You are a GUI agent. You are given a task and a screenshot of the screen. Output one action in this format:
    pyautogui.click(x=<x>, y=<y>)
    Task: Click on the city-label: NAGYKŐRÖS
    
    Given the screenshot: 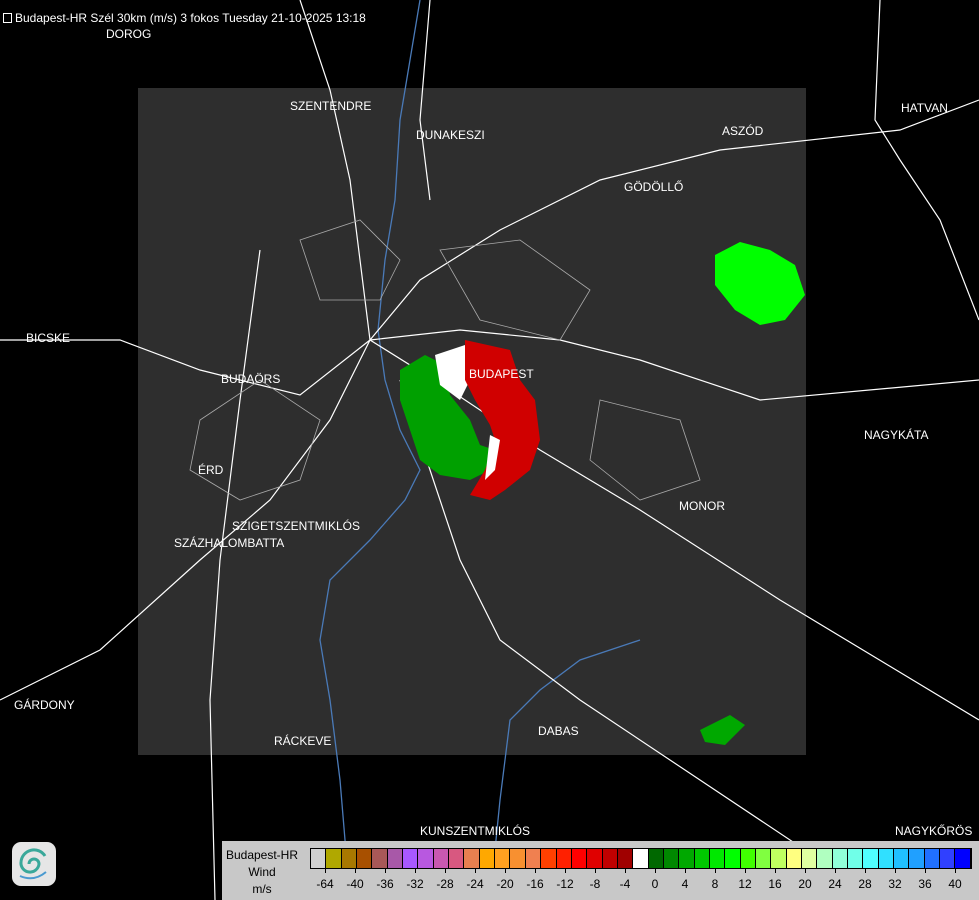 What is the action you would take?
    pyautogui.click(x=934, y=831)
    